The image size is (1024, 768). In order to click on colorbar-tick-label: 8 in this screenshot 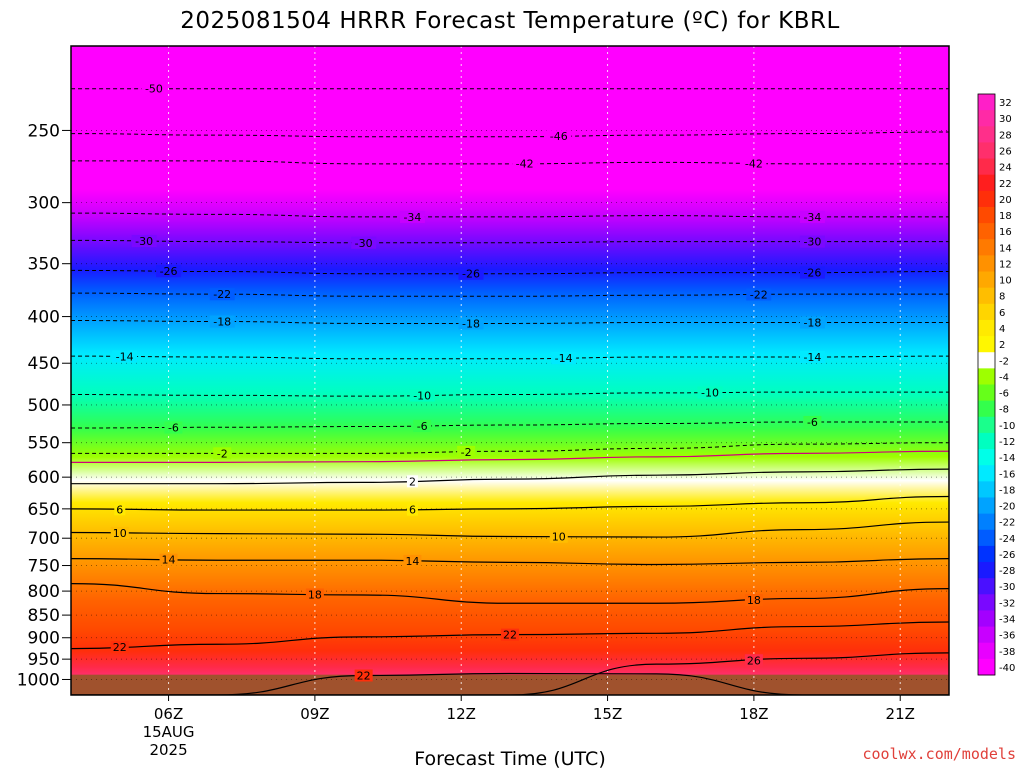, I will do `click(1002, 297)`.